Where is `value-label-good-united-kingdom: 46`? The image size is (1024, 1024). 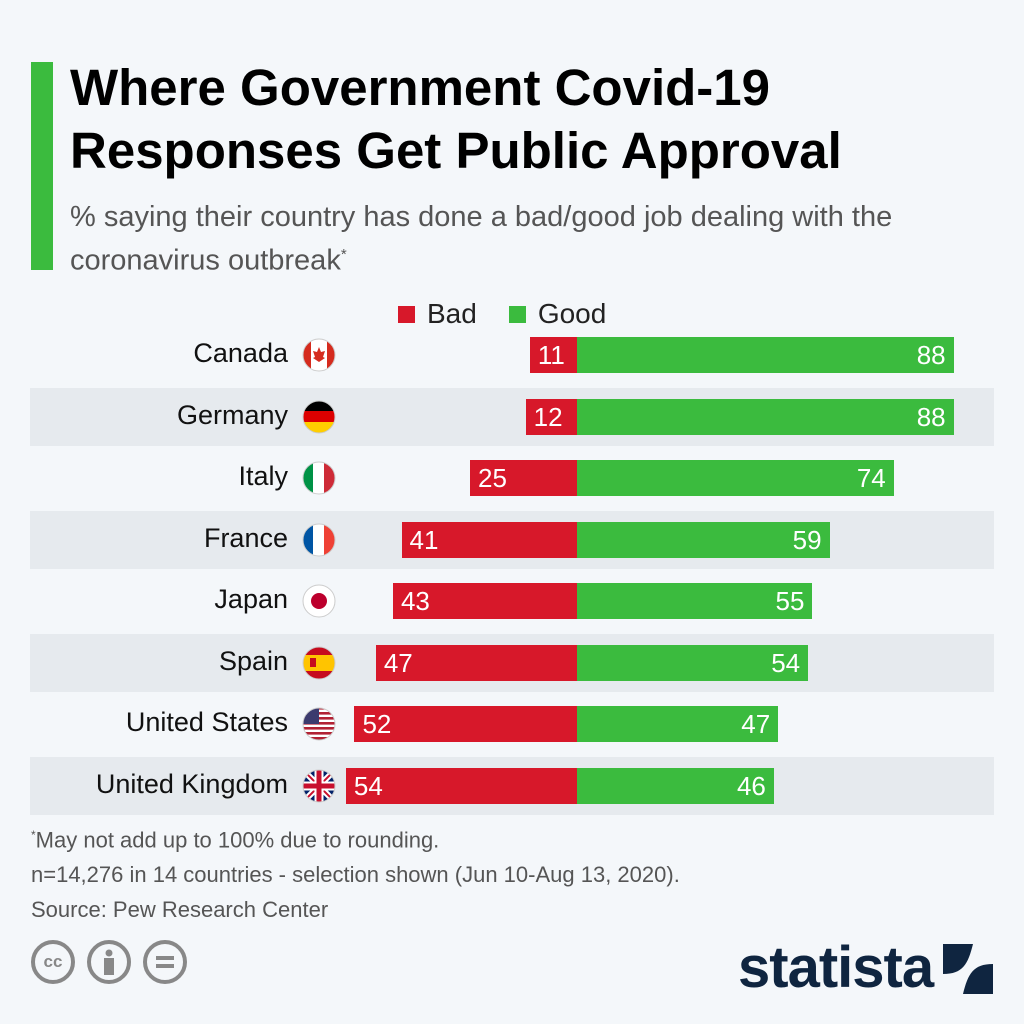
value-label-good-united-kingdom: 46 is located at coordinates (751, 785).